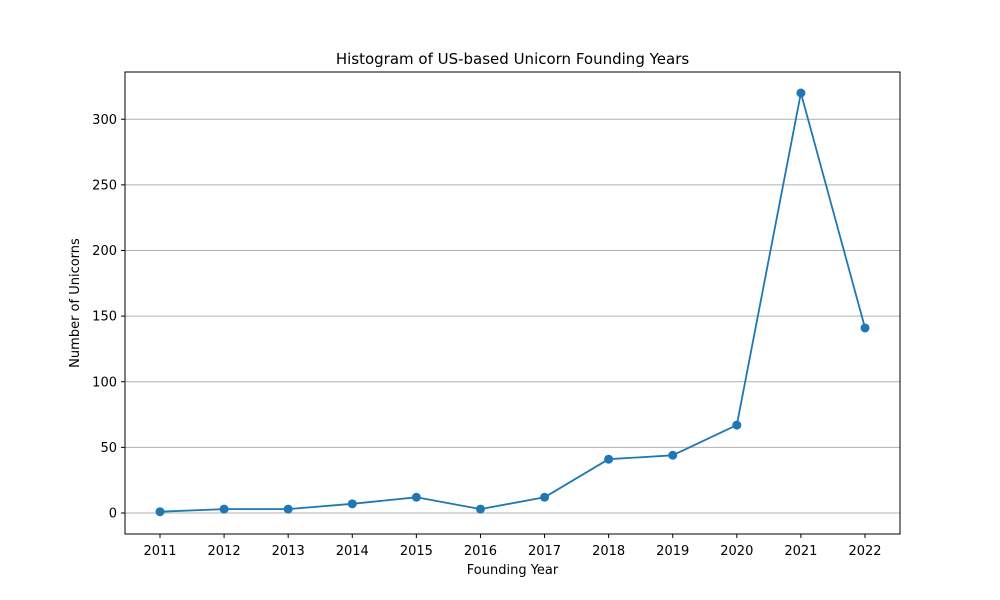  What do you see at coordinates (104, 120) in the screenshot?
I see `y-tick-label: 300` at bounding box center [104, 120].